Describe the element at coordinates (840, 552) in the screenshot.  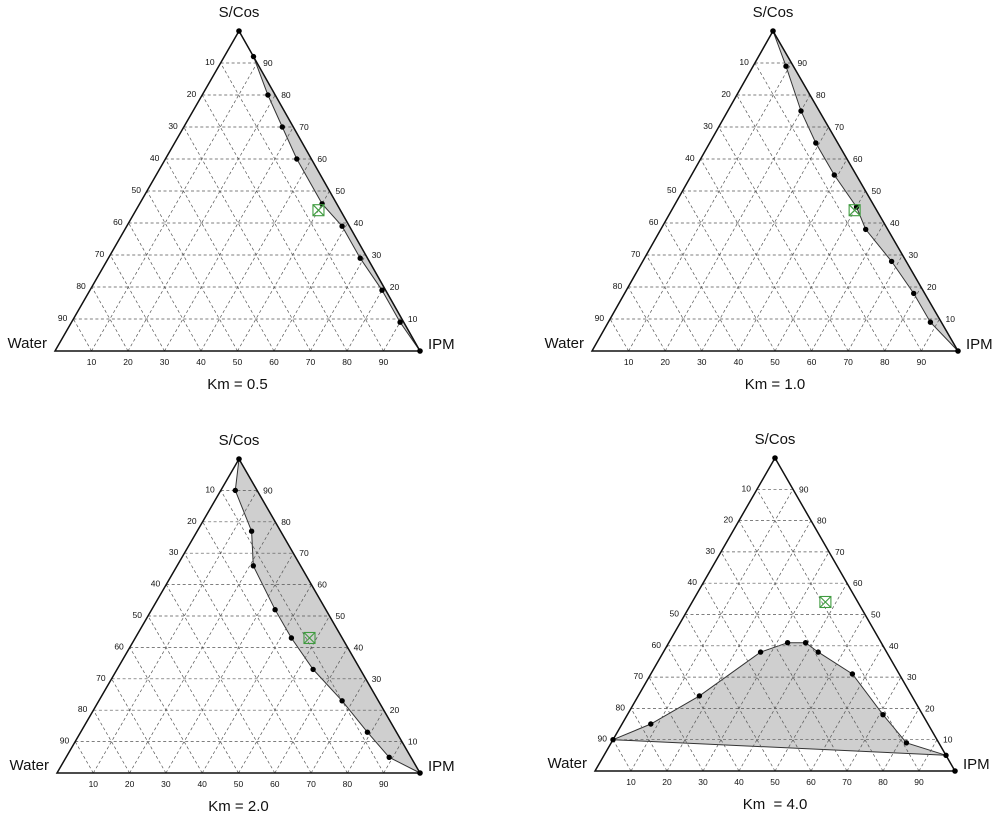
I see `right-axis-tick-label: 70` at that location.